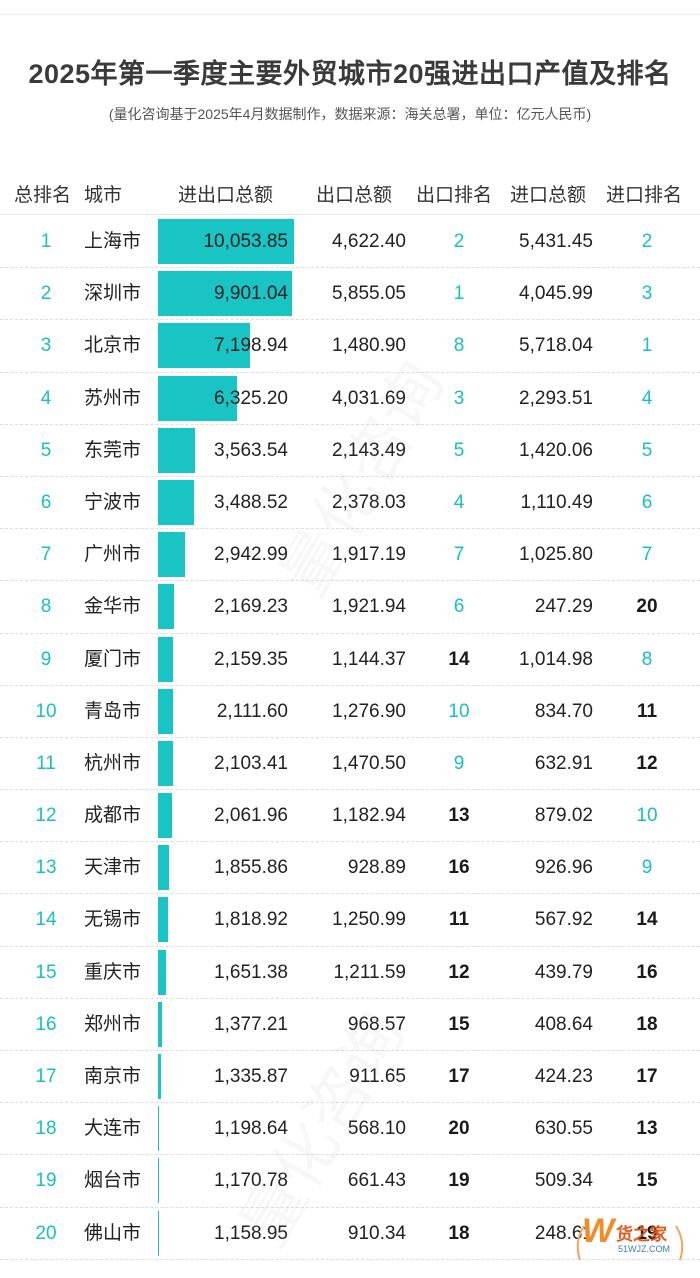 The height and width of the screenshot is (1278, 700). I want to click on import-rank-cell: 19, so click(647, 1233).